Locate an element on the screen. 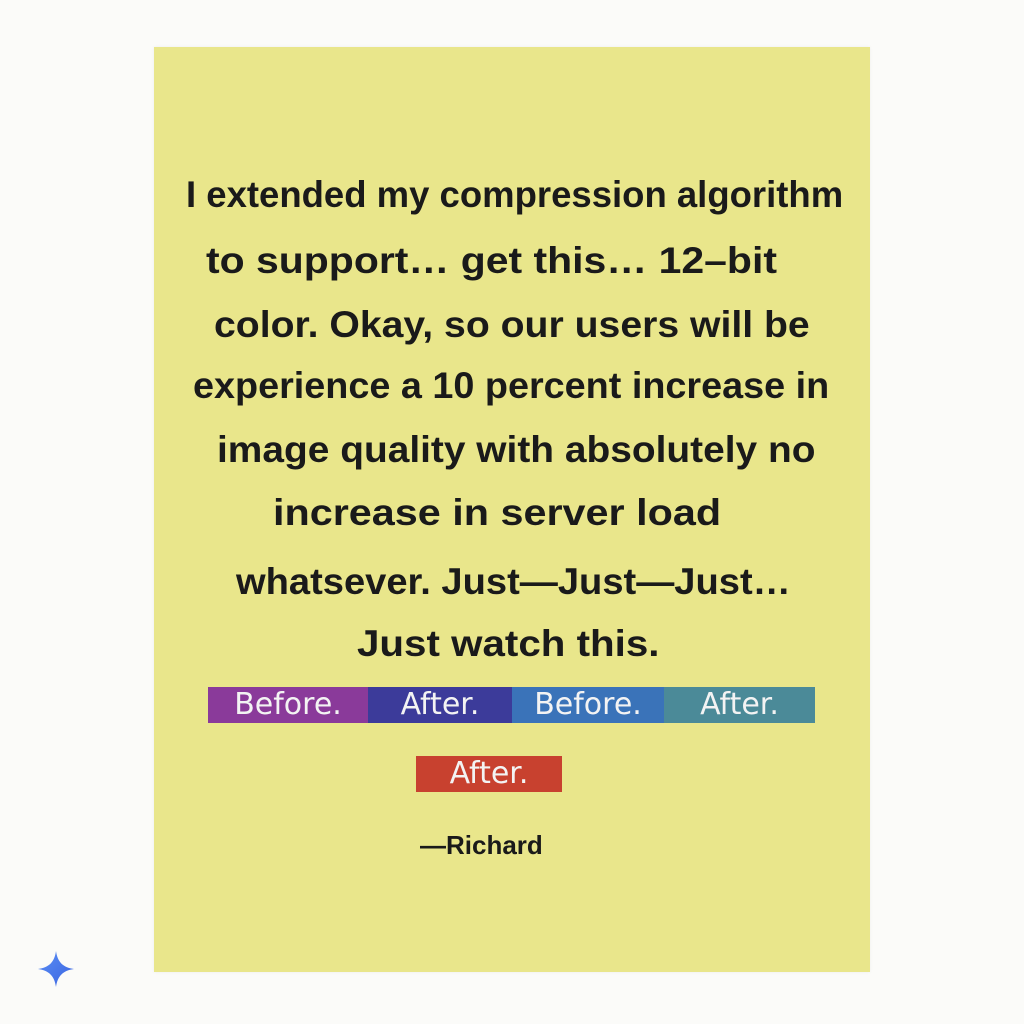 This screenshot has height=1024, width=1024. signature: —Richard is located at coordinates (481, 845).